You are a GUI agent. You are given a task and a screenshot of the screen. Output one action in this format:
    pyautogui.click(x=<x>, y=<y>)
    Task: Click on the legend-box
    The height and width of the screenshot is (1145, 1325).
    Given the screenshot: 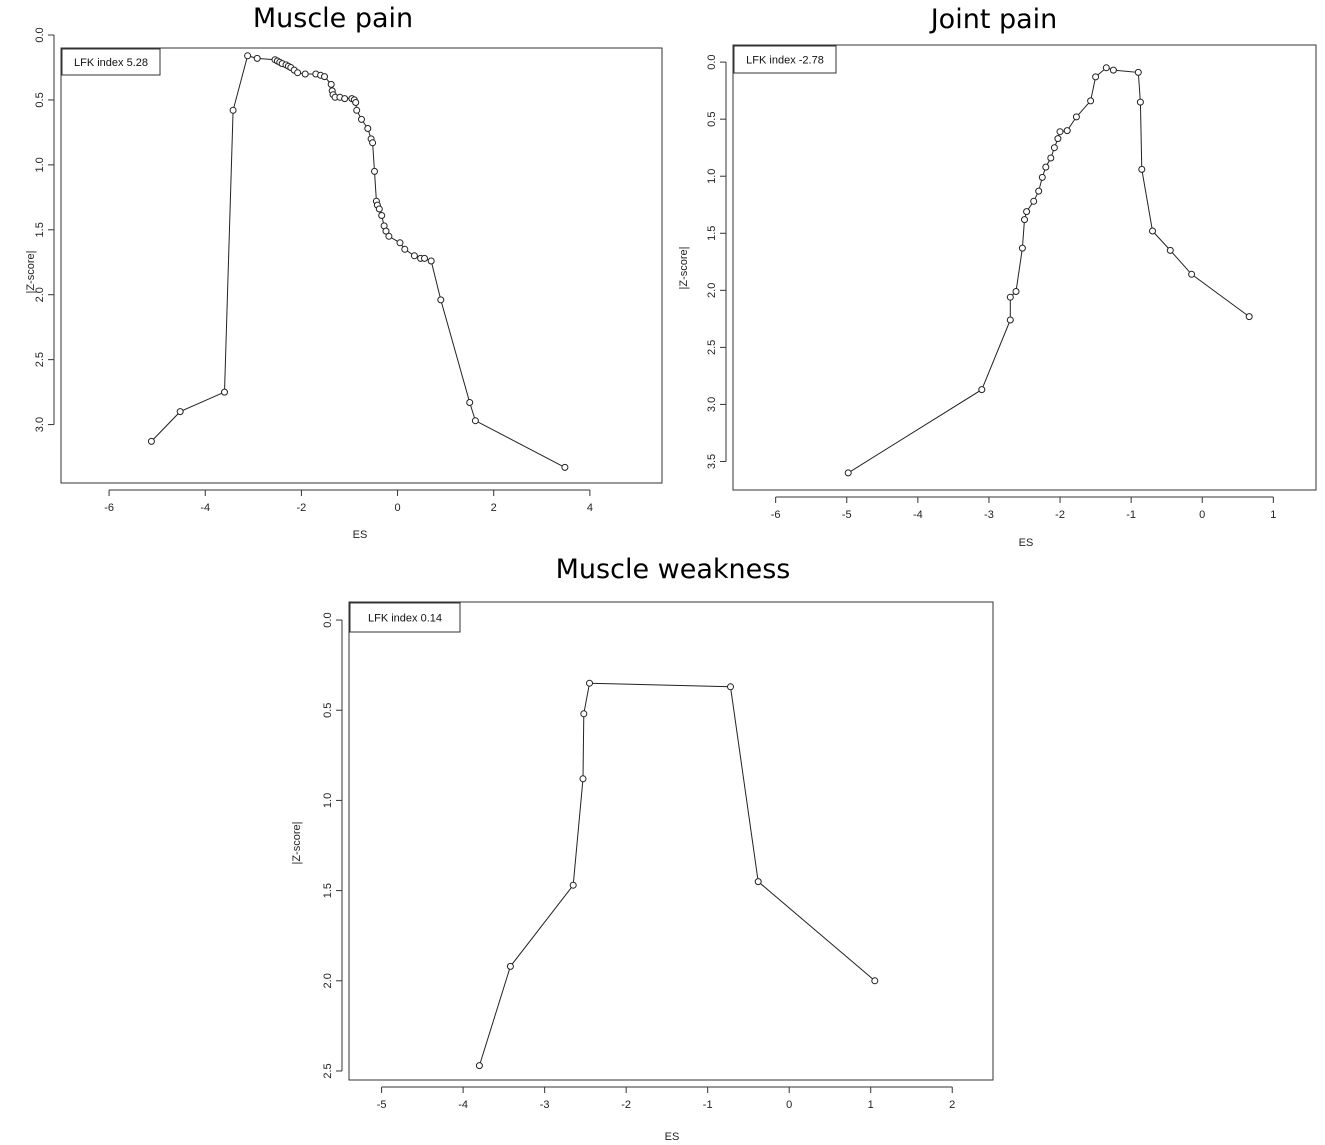 What is the action you would take?
    pyautogui.click(x=785, y=59)
    